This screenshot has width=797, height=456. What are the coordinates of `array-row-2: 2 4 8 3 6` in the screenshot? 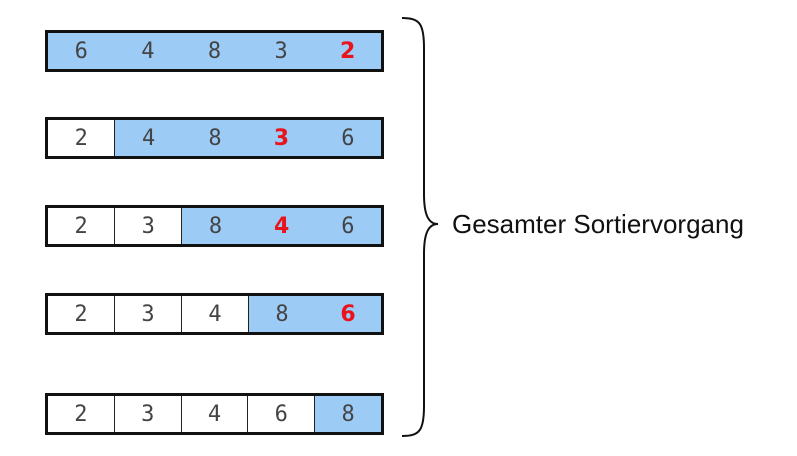 It's located at (214, 138).